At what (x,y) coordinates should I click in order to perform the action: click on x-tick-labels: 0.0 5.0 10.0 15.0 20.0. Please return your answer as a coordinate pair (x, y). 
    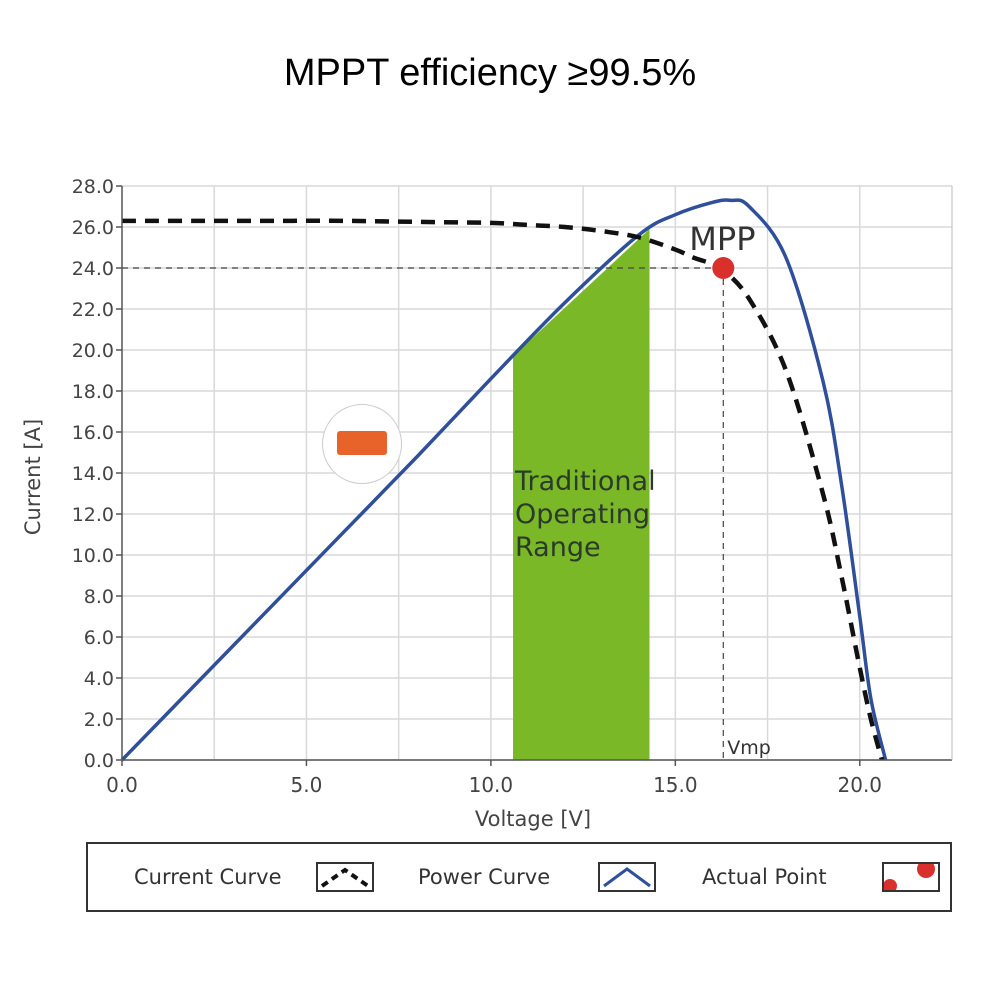
    Looking at the image, I should click on (494, 778).